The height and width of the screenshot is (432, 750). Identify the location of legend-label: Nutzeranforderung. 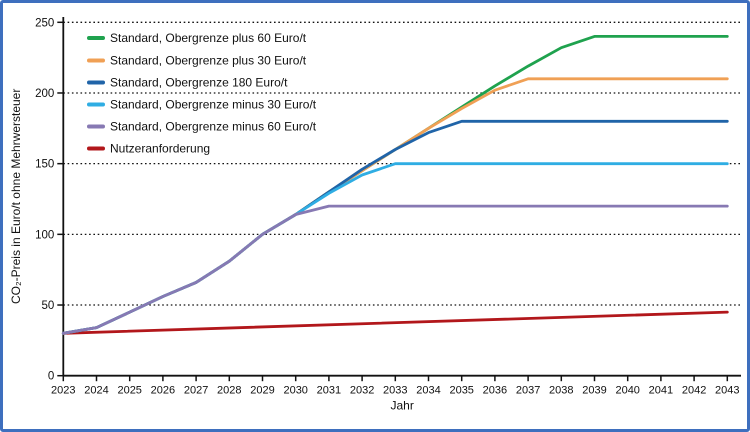
(160, 149).